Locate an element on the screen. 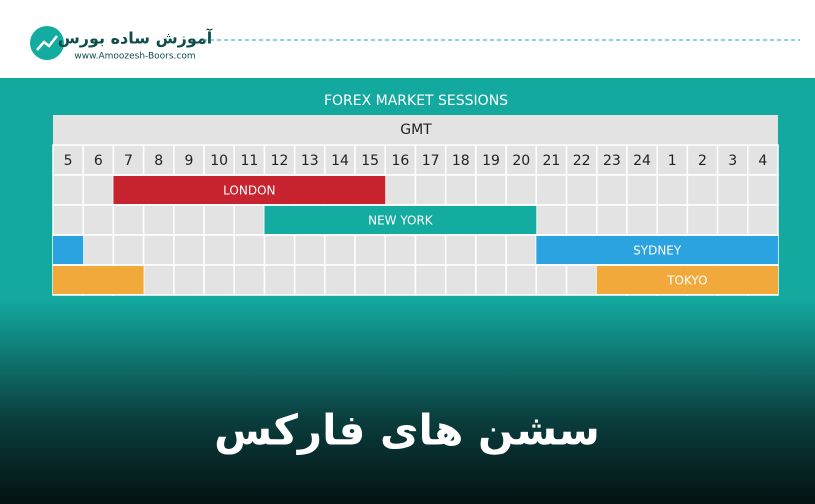 The width and height of the screenshot is (815, 504). hour-label: 24 is located at coordinates (642, 161).